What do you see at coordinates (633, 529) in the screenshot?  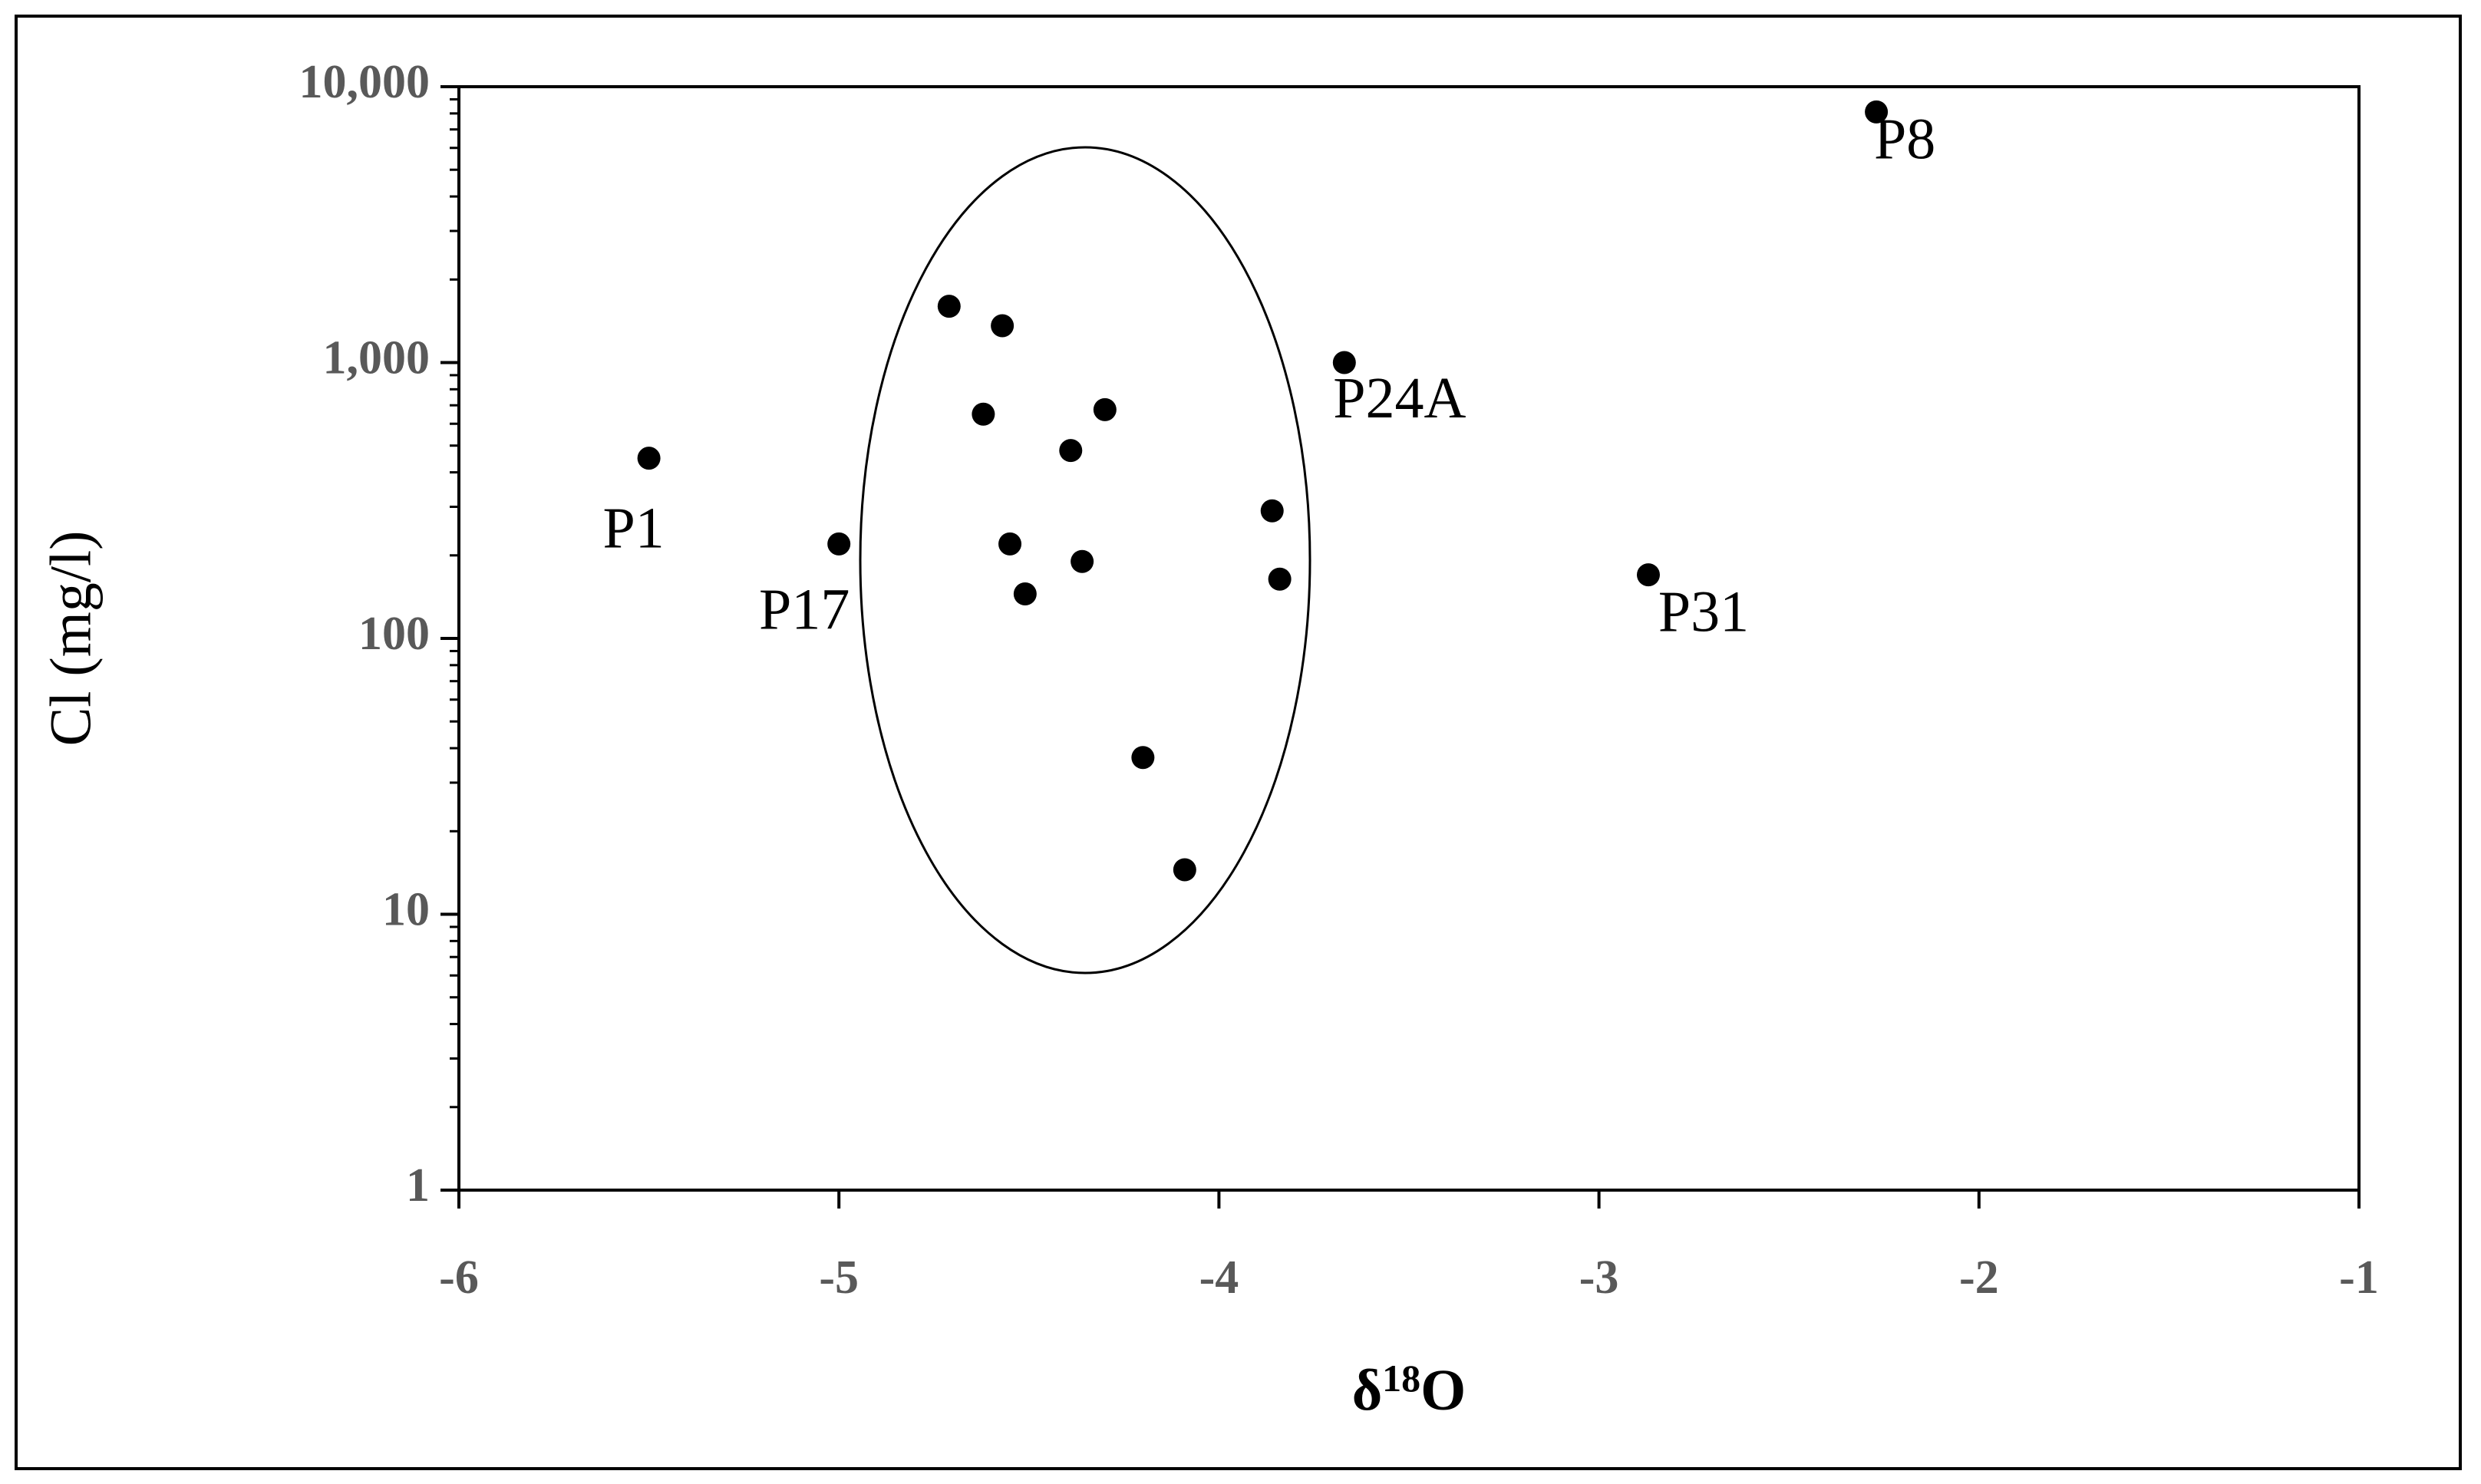 I see `point-label: P1` at bounding box center [633, 529].